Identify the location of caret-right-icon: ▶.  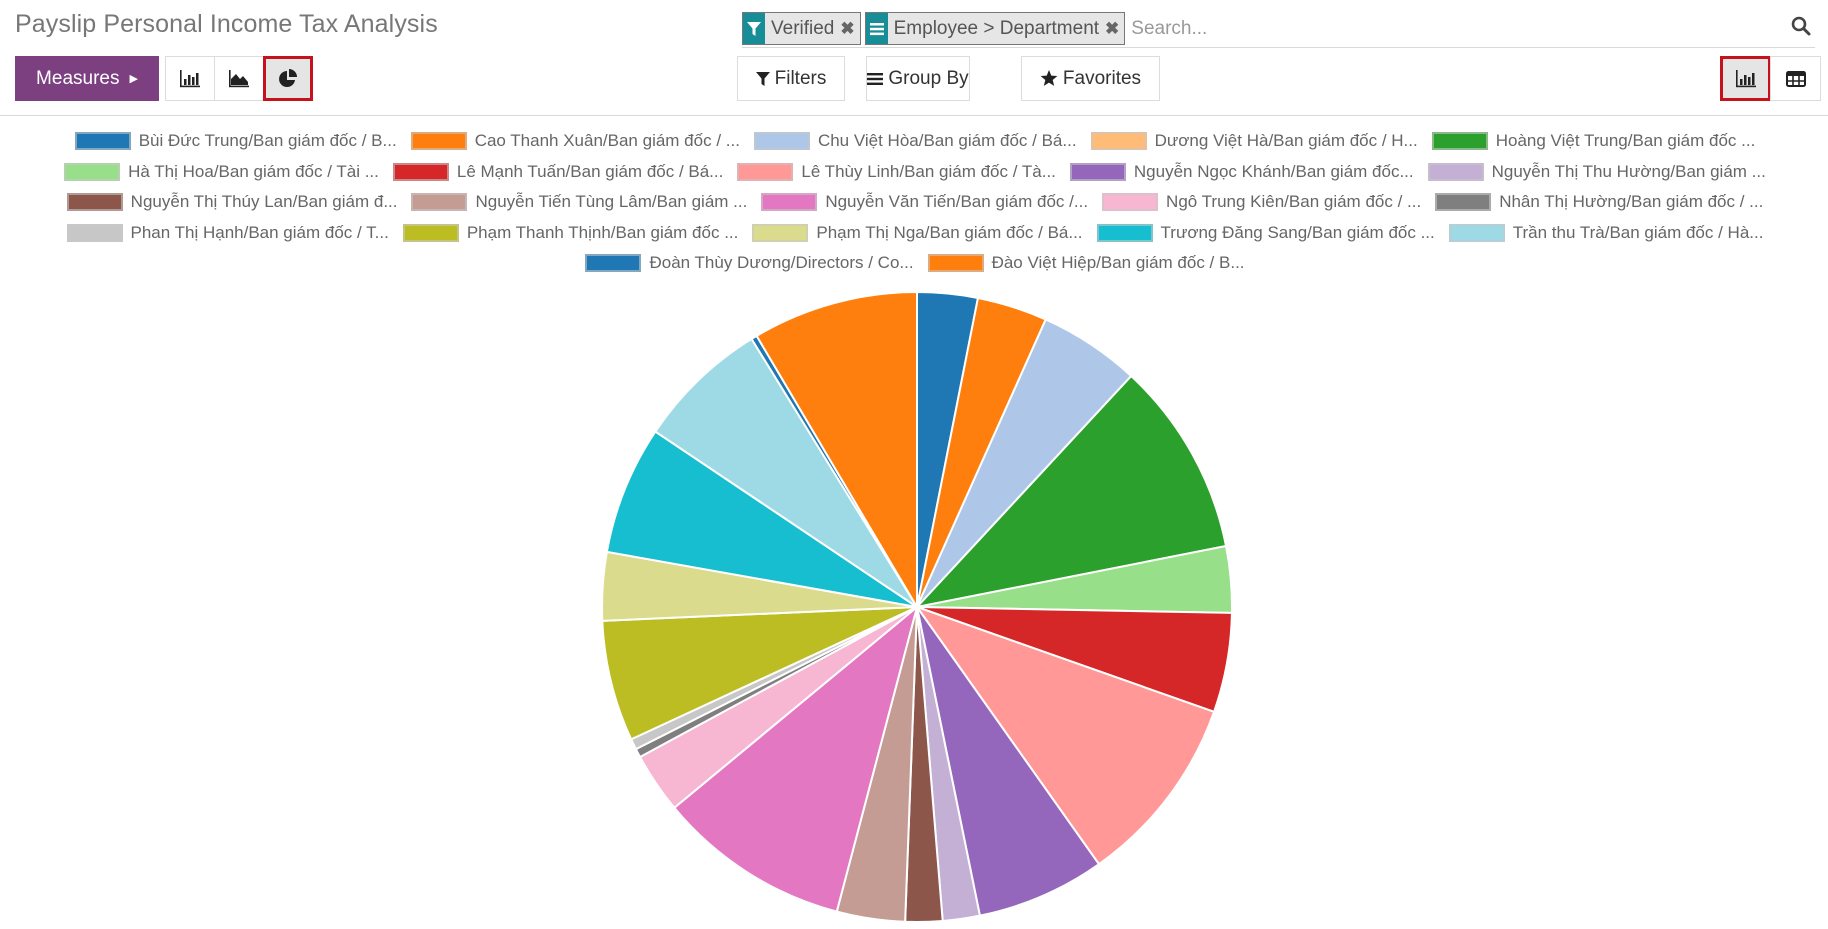
(133, 79).